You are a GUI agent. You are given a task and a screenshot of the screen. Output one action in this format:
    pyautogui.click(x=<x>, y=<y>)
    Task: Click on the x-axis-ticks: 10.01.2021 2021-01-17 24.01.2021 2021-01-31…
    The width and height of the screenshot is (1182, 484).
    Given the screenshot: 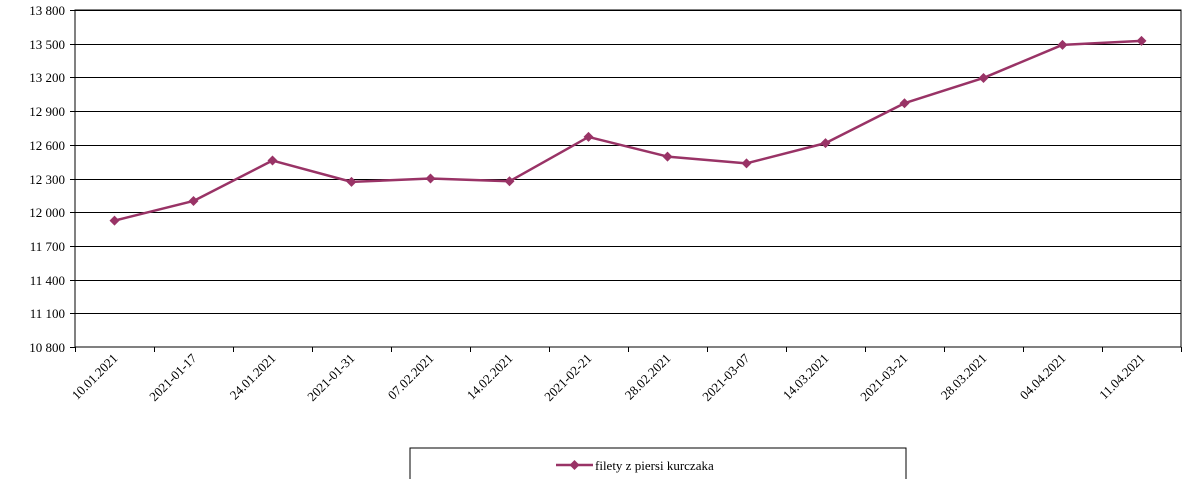 What is the action you would take?
    pyautogui.click(x=625, y=375)
    